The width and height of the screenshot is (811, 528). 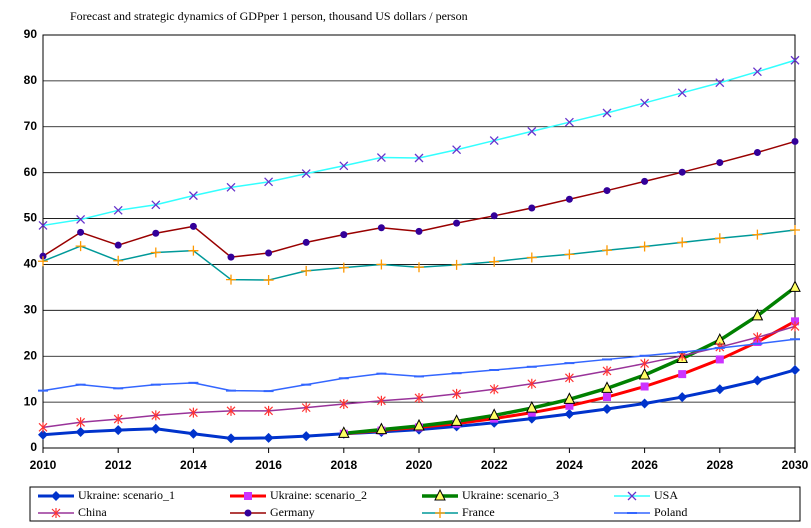 I want to click on x-tick-label: 2016, so click(x=268, y=465).